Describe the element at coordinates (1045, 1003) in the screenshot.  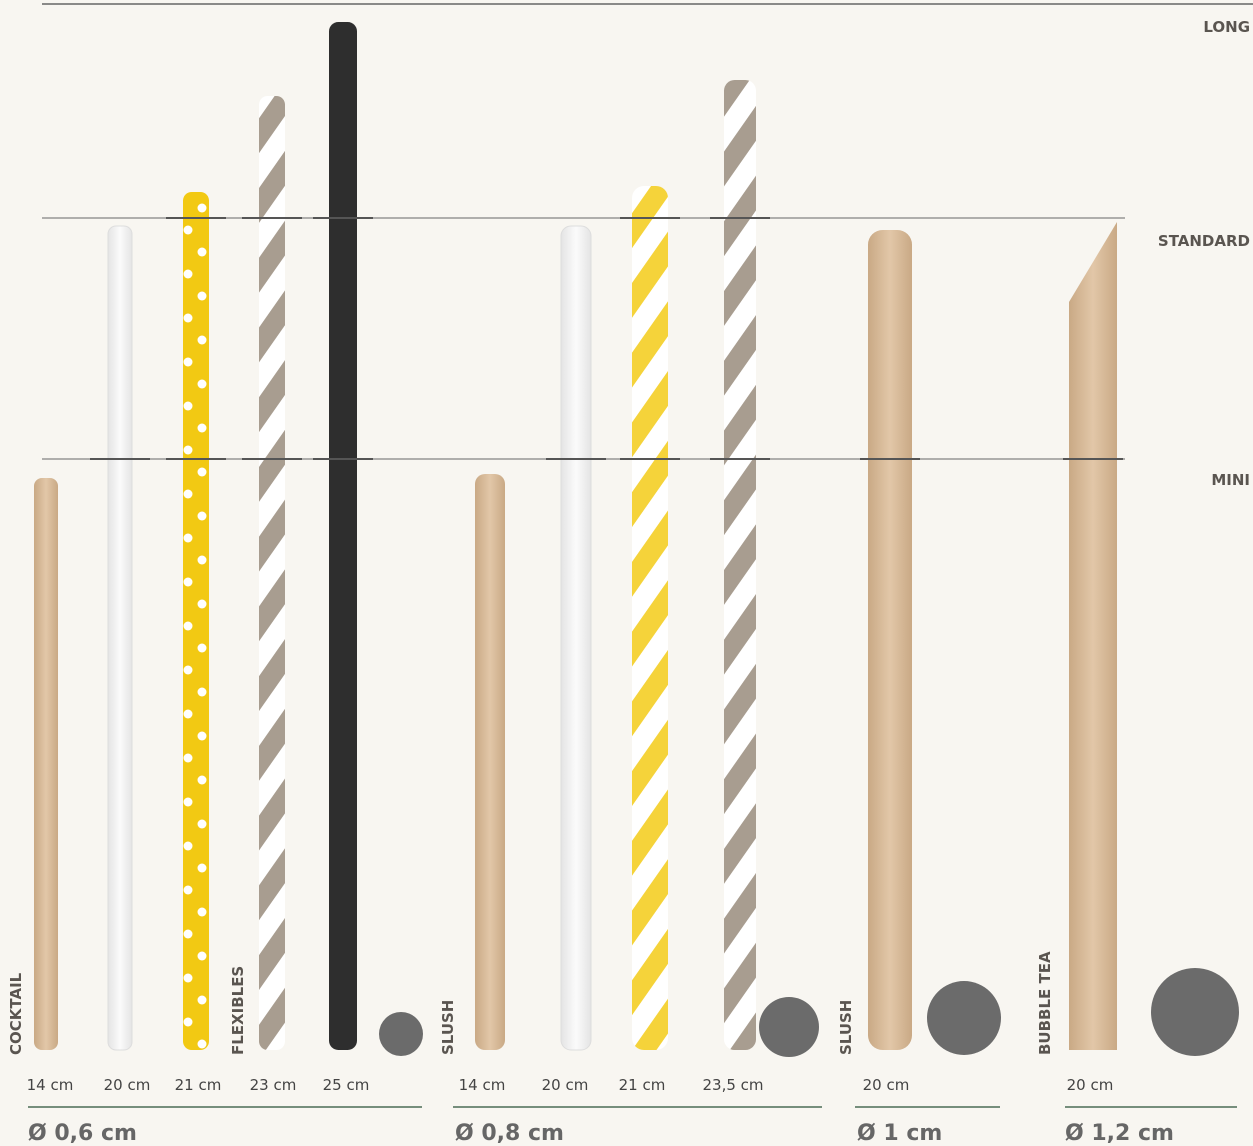
I see `type-label: BUBBLE TEA` at that location.